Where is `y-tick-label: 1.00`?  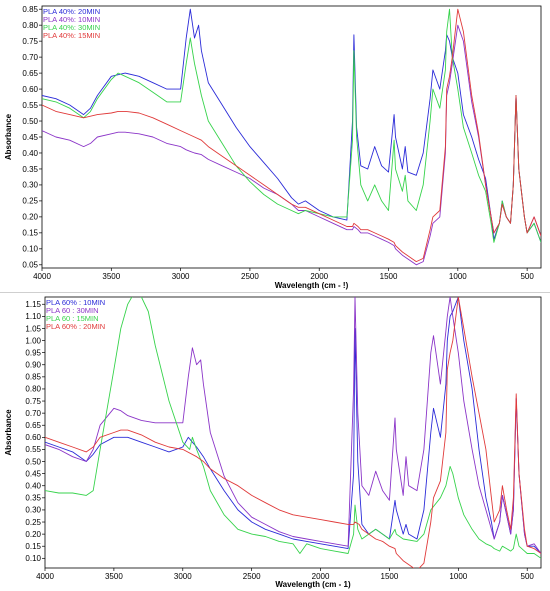 y-tick-label: 1.00 is located at coordinates (33, 340).